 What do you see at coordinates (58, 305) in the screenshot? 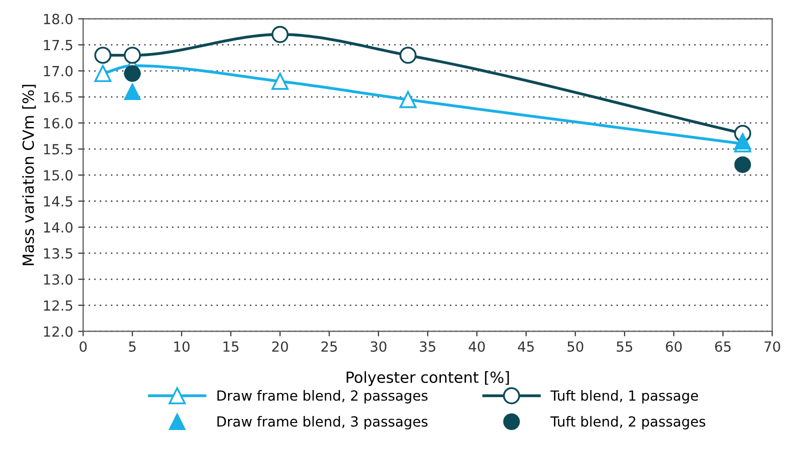
I see `y-tick-label: 12.5` at bounding box center [58, 305].